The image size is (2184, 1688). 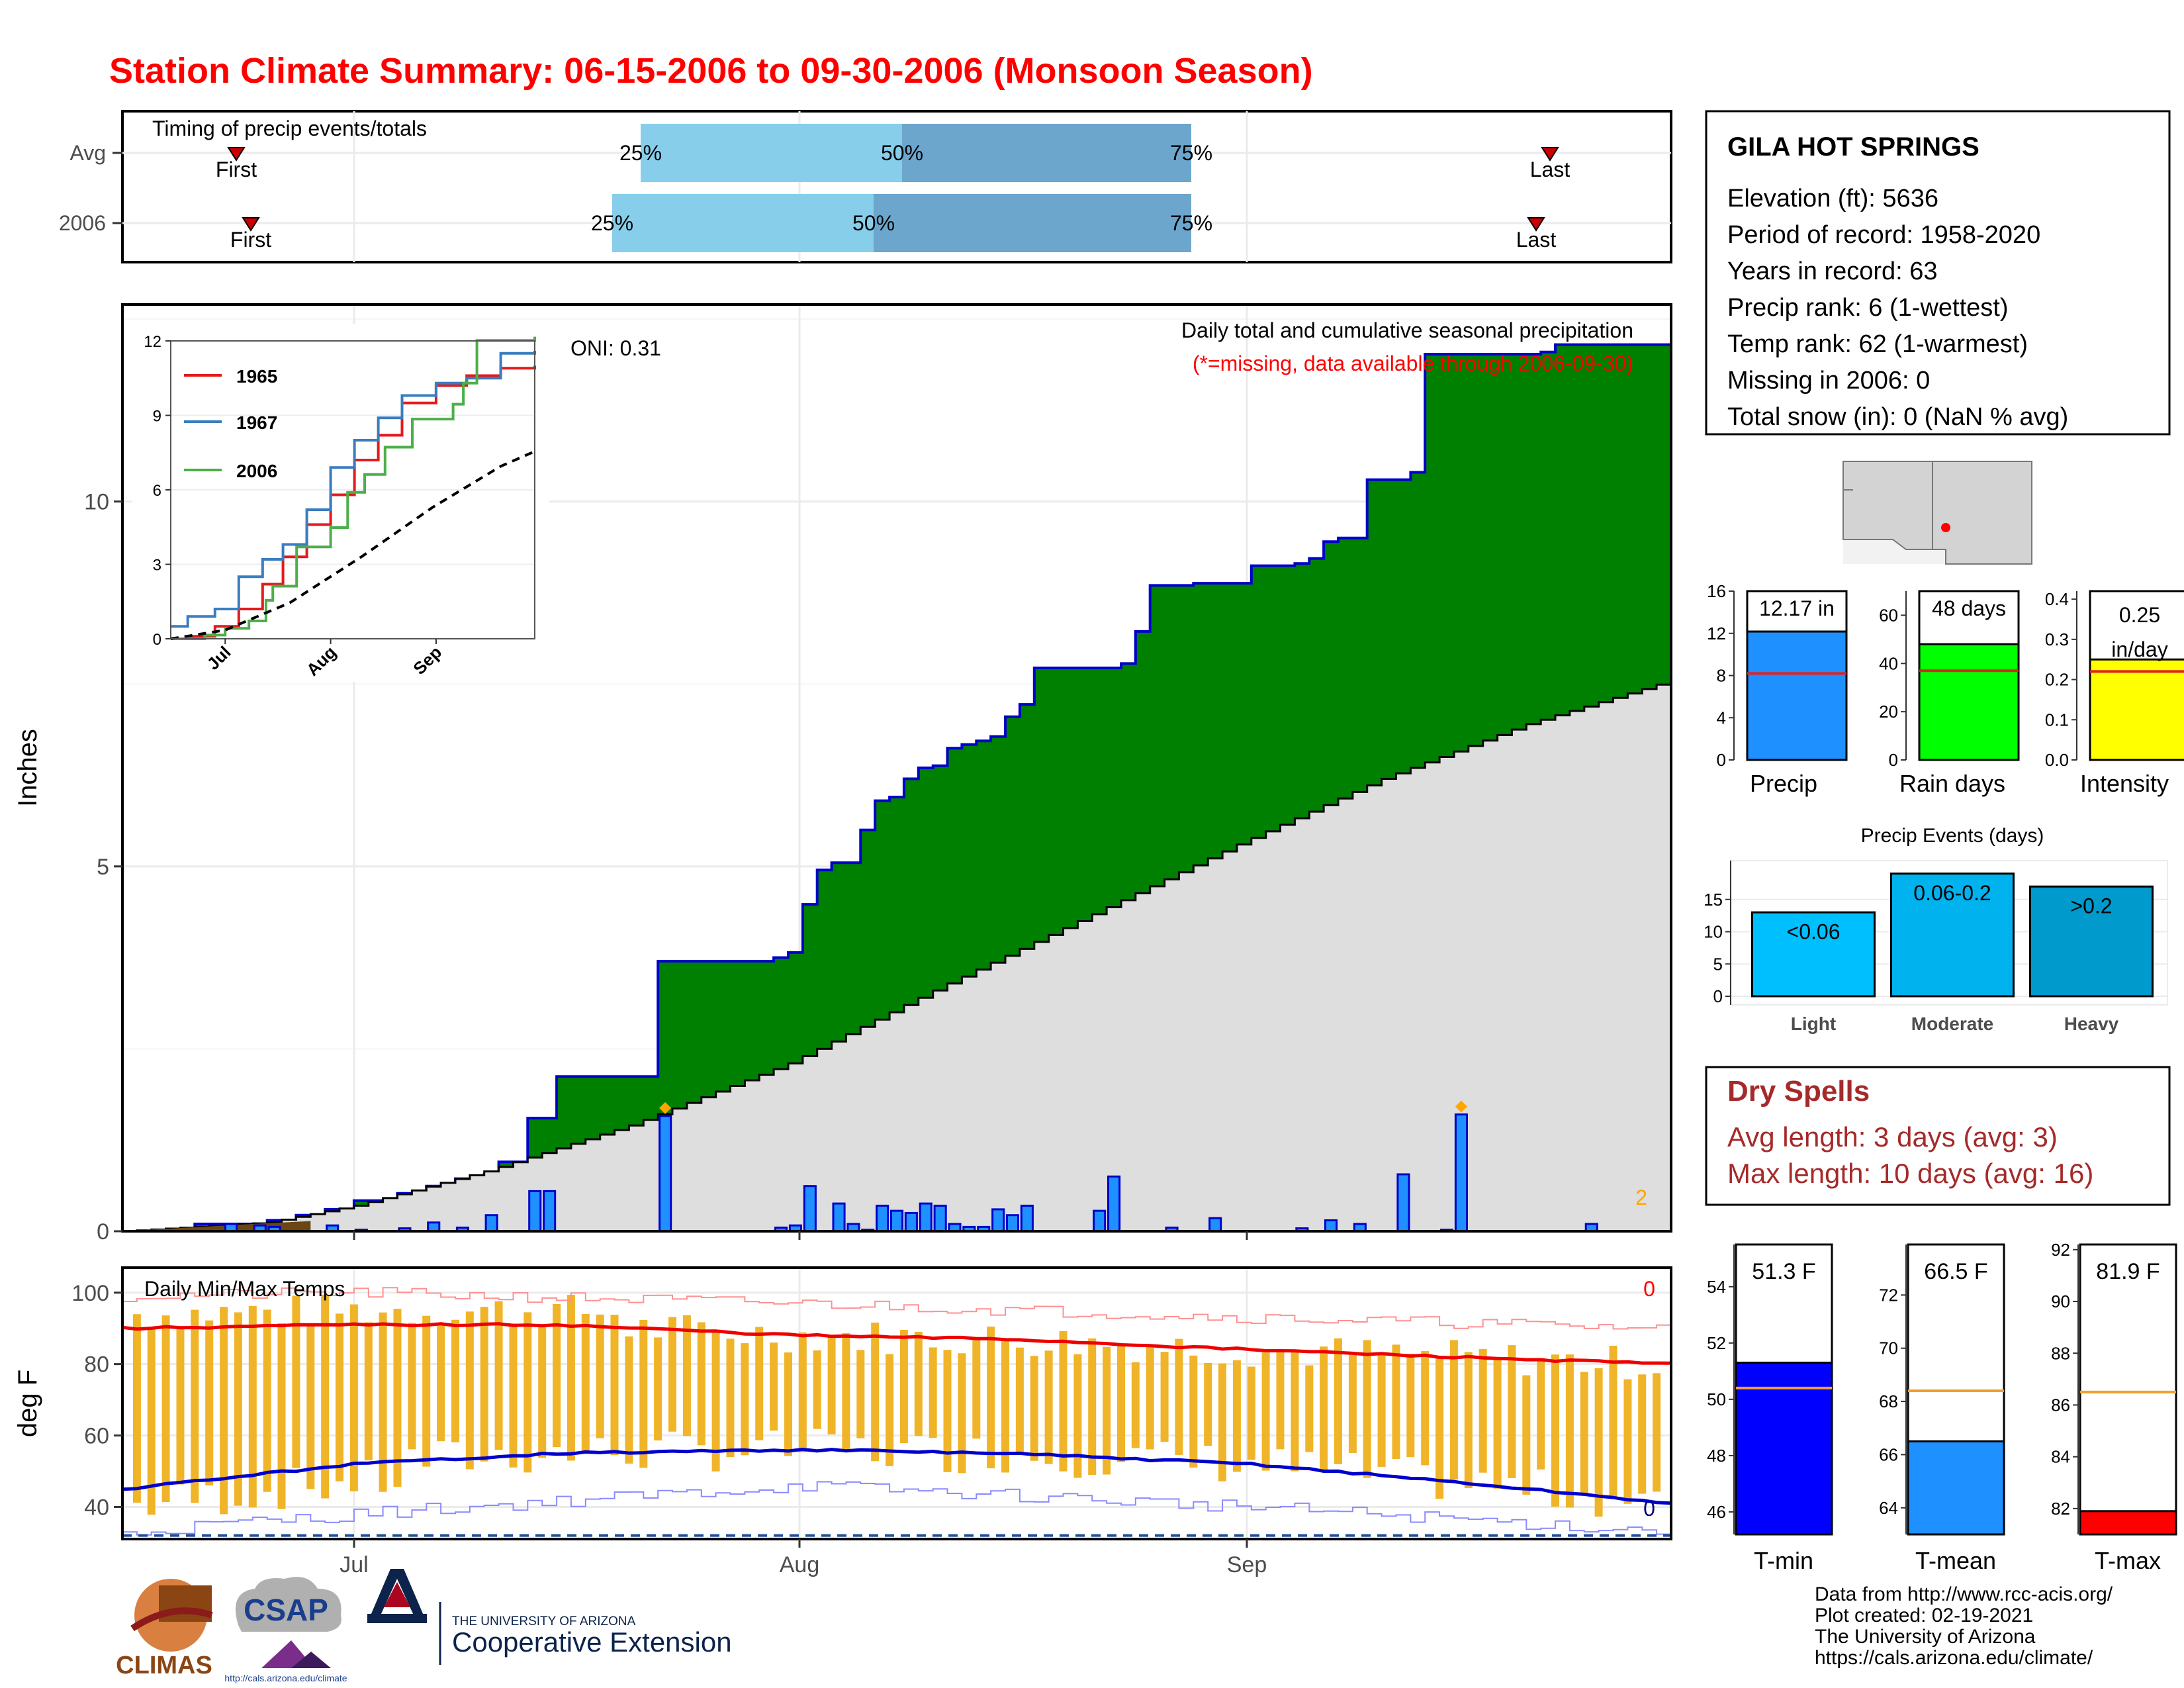 What do you see at coordinates (1721, 717) in the screenshot?
I see `summary-ytick: 4` at bounding box center [1721, 717].